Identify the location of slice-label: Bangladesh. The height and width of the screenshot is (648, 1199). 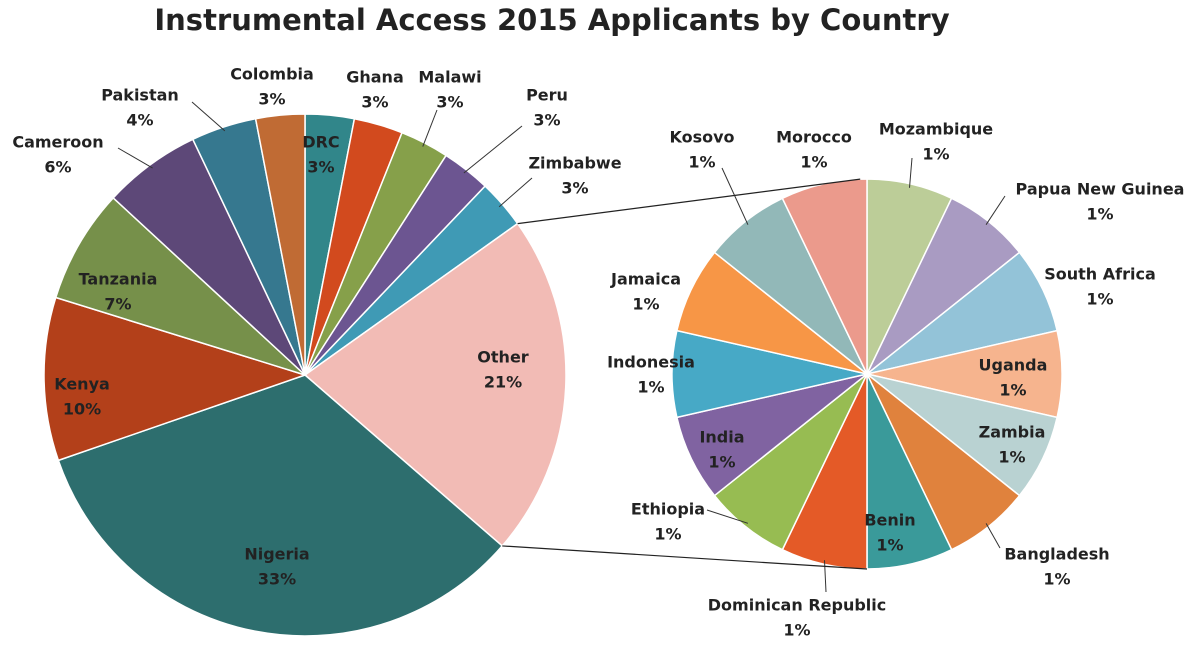
(1056, 554).